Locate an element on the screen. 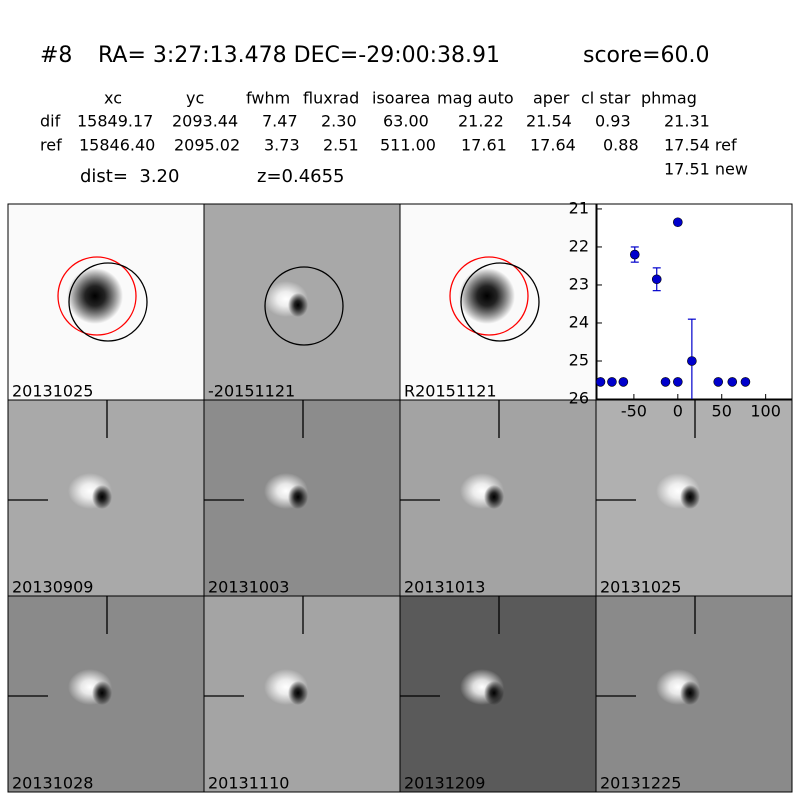  column-header: isoarea is located at coordinates (401, 98).